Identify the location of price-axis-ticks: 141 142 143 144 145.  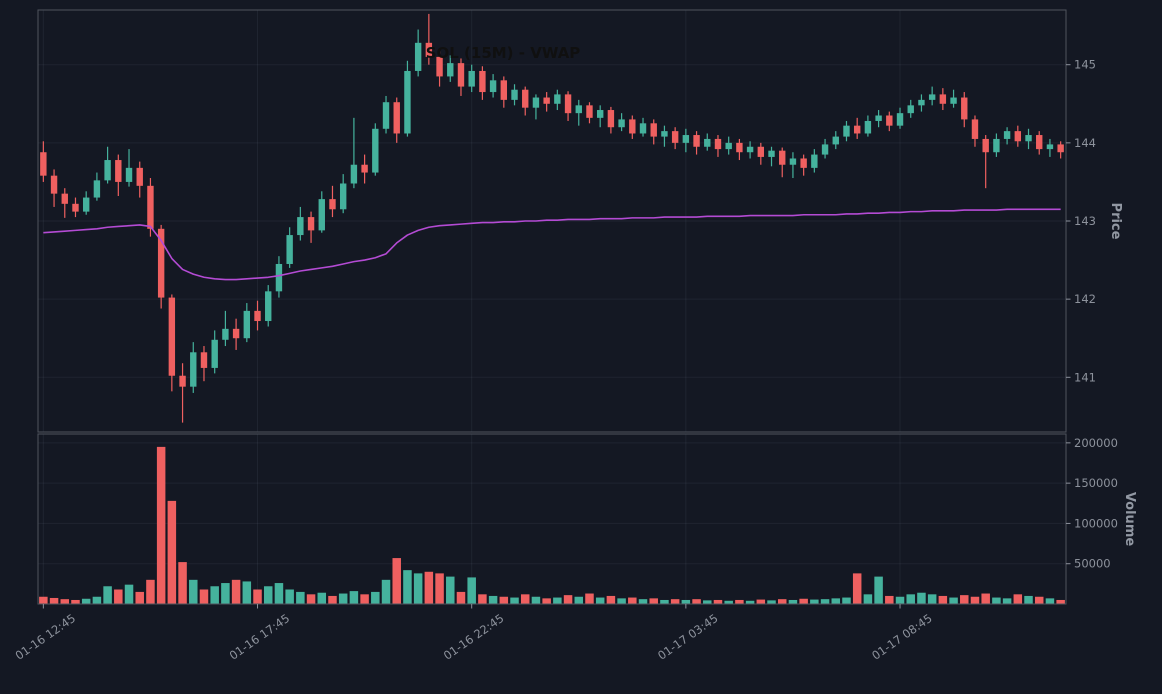
(1081, 221).